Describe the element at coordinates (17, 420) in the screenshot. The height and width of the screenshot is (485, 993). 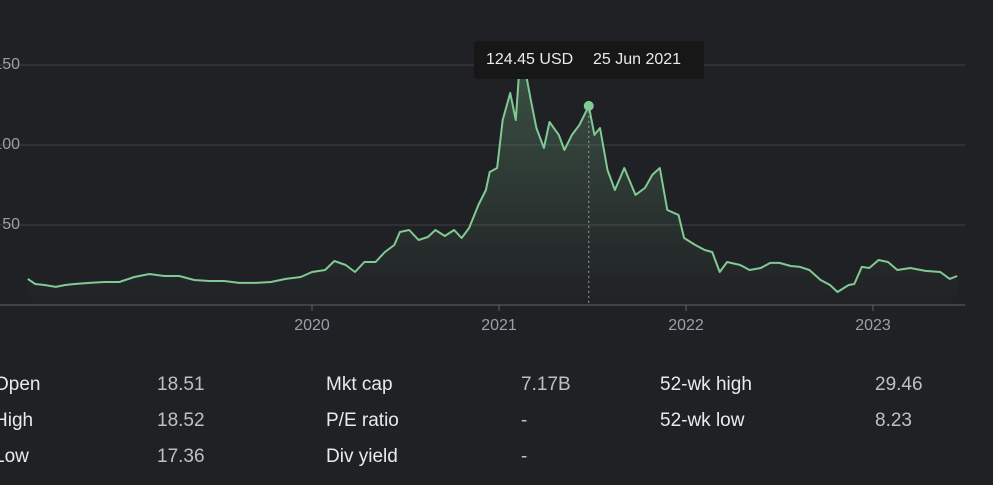
I see `stat-label: High` at that location.